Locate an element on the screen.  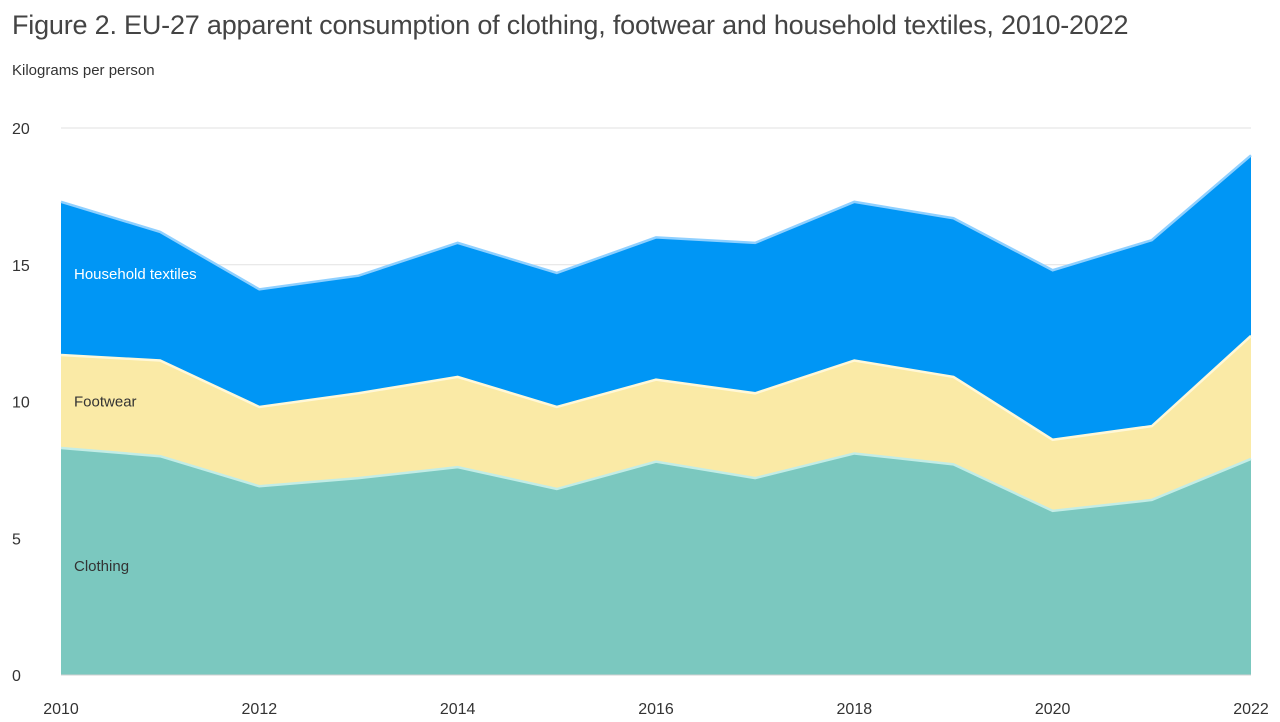
y-tick-label-0: 0 is located at coordinates (16, 676).